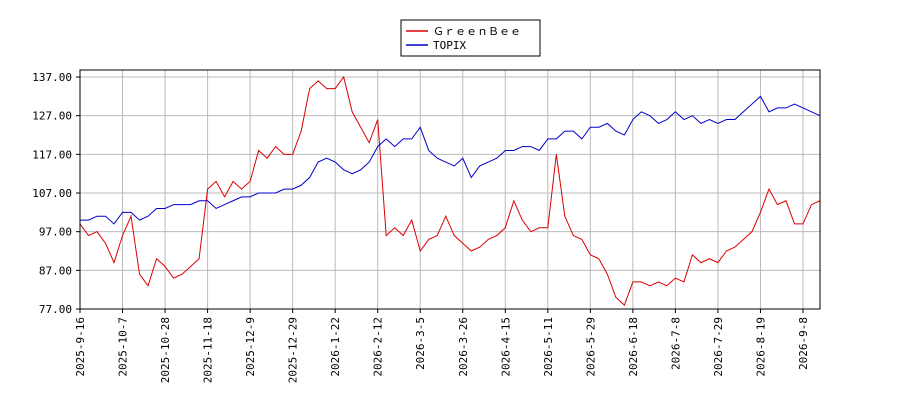 This screenshot has width=900, height=400. I want to click on x-tick-label: 2026-1-22, so click(335, 347).